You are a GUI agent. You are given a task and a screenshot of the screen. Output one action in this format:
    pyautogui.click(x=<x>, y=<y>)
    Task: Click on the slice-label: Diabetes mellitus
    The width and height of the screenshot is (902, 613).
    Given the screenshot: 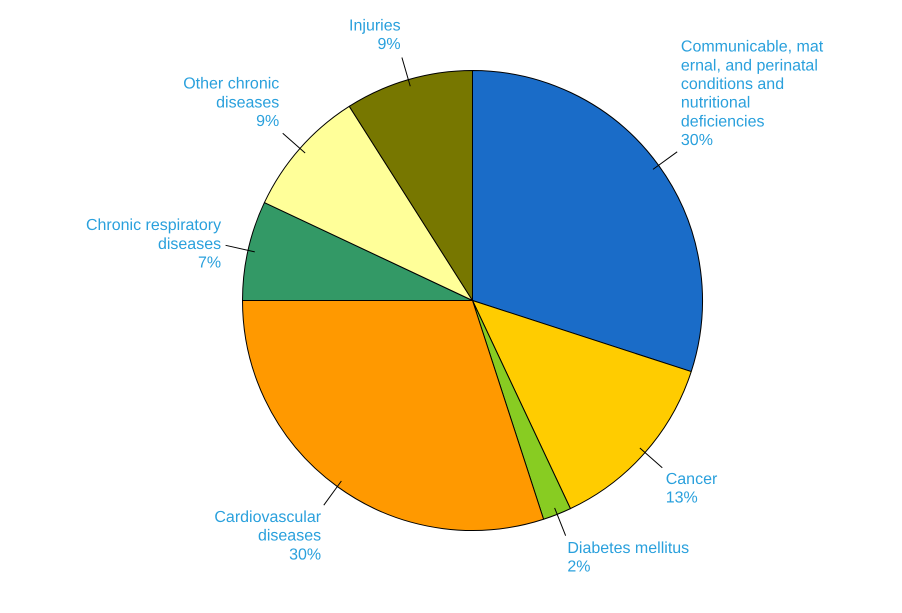 What is the action you would take?
    pyautogui.click(x=628, y=549)
    